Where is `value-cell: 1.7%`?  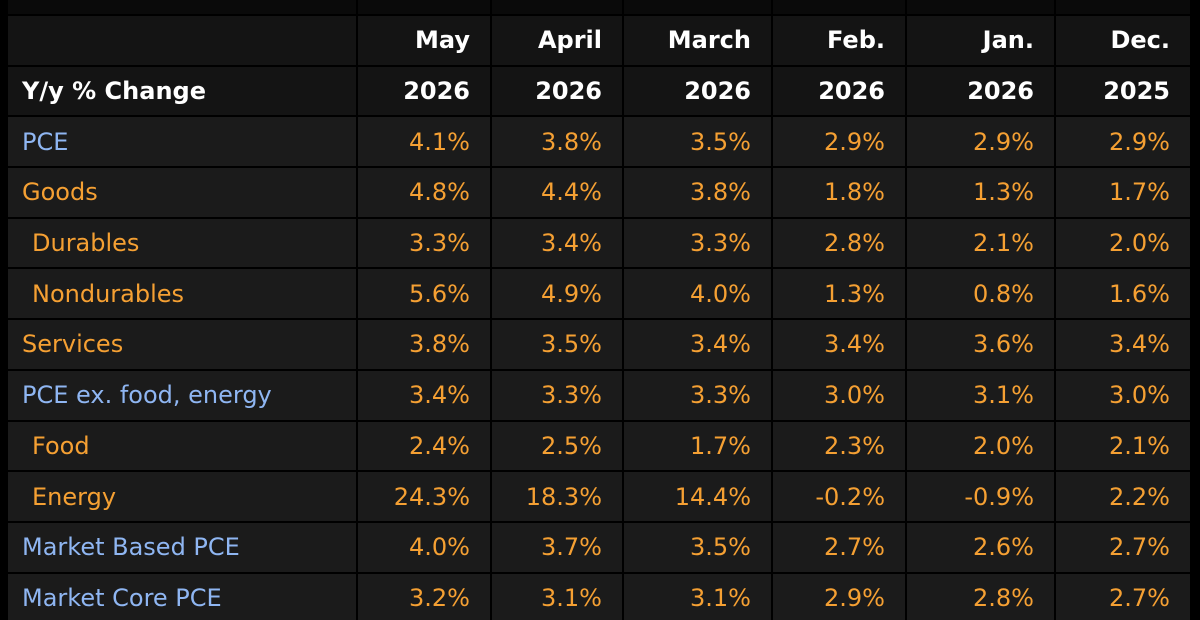 value-cell: 1.7% is located at coordinates (1123, 192).